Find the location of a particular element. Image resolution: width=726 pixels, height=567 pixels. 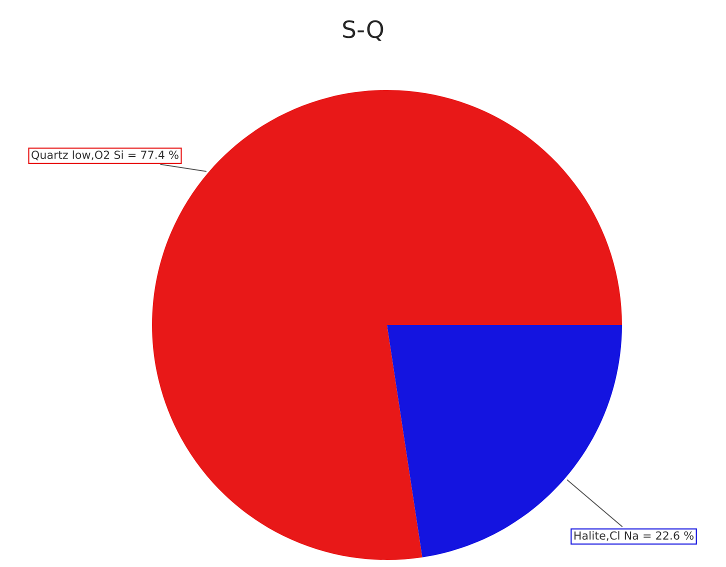

data-label: Quartz low,O2 Si = 77.4 % is located at coordinates (105, 155).